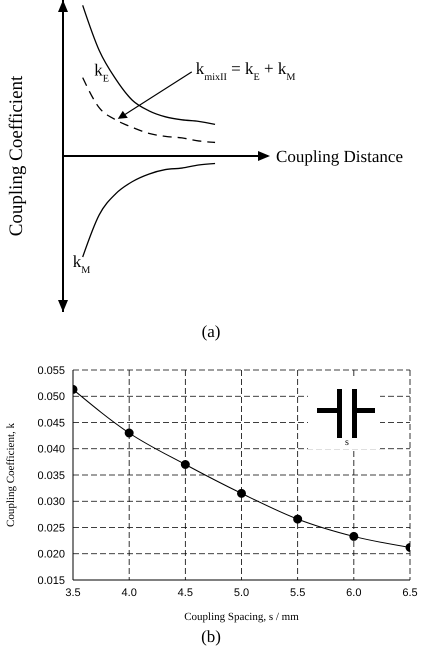 This screenshot has width=422, height=662. What do you see at coordinates (211, 332) in the screenshot?
I see `text: (a)` at bounding box center [211, 332].